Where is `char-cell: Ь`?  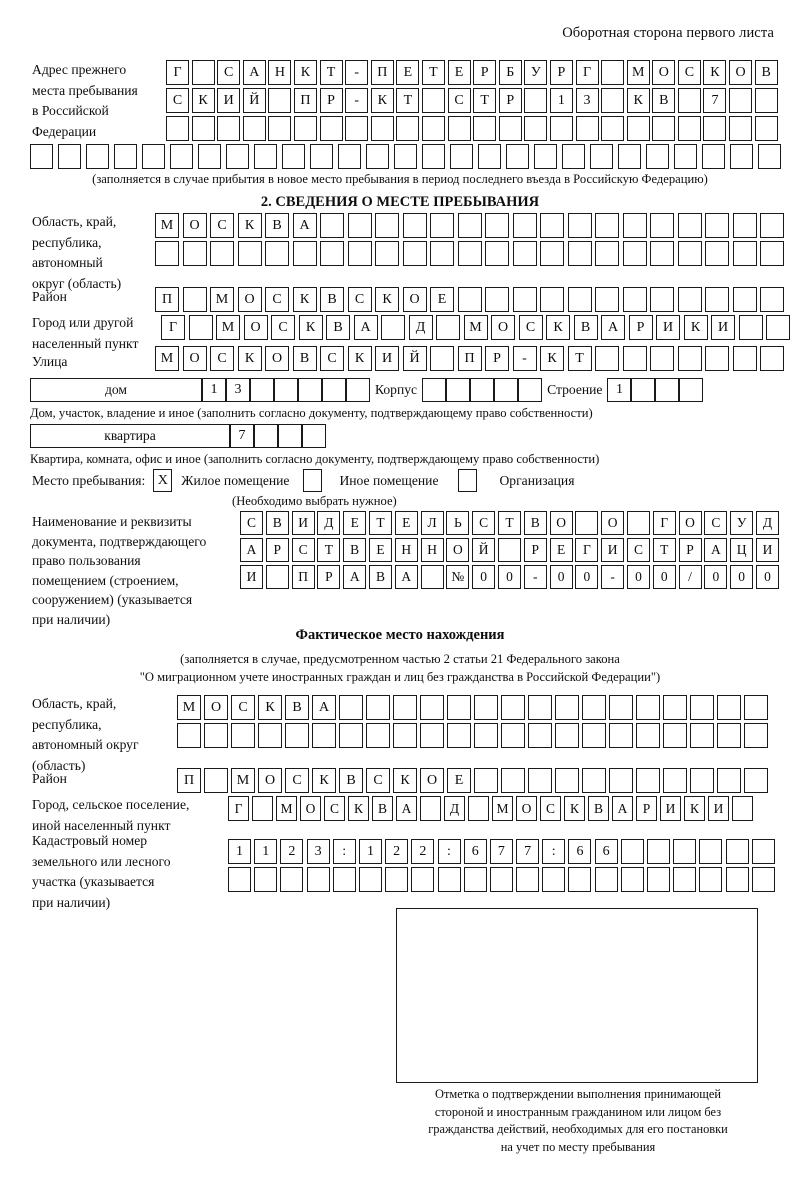
char-cell: Ь is located at coordinates (458, 523).